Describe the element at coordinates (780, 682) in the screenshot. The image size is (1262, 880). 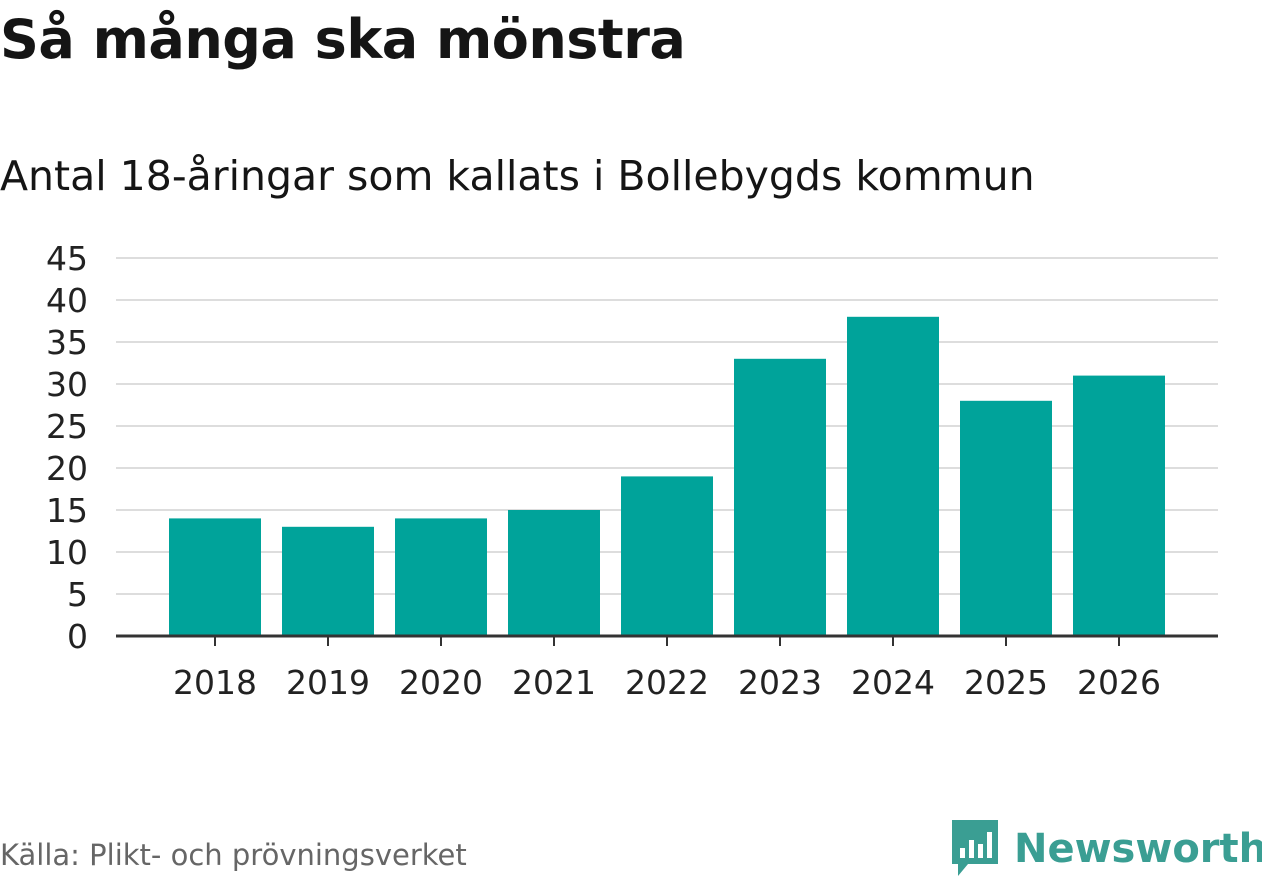
I see `x-tick-label: 2023` at that location.